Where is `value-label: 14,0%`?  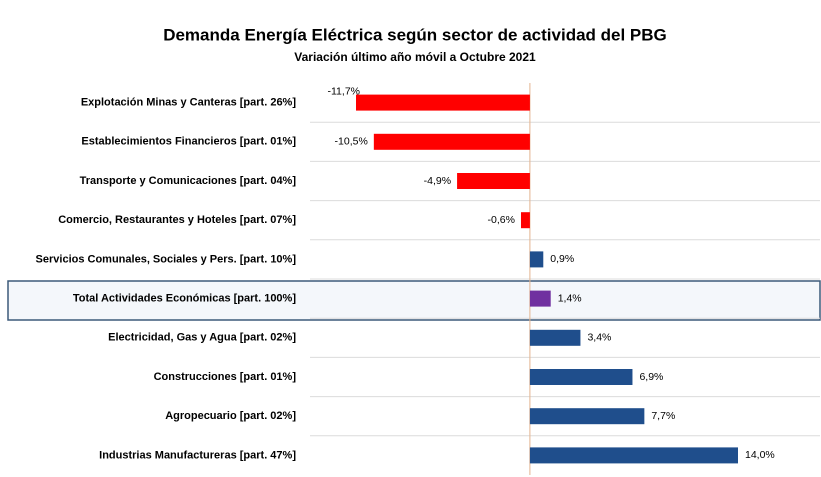
value-label: 14,0% is located at coordinates (760, 455).